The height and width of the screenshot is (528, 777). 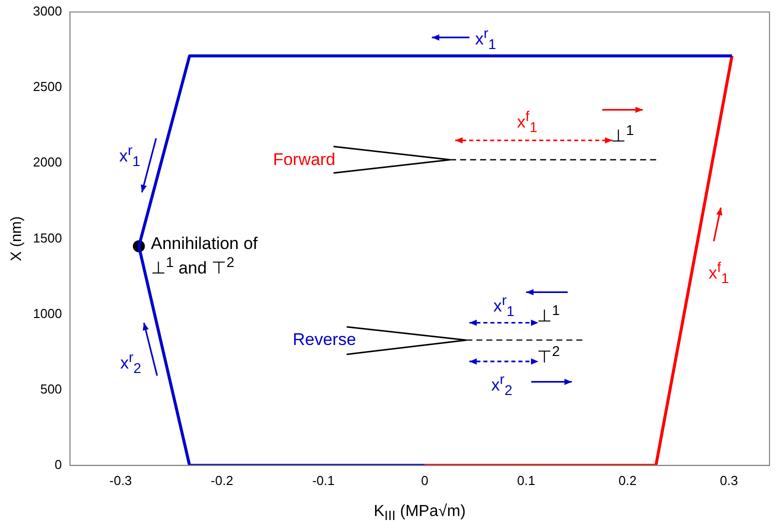 What do you see at coordinates (420, 513) in the screenshot?
I see `x-axis-title: K$_{III}$ (MPa√m)` at bounding box center [420, 513].